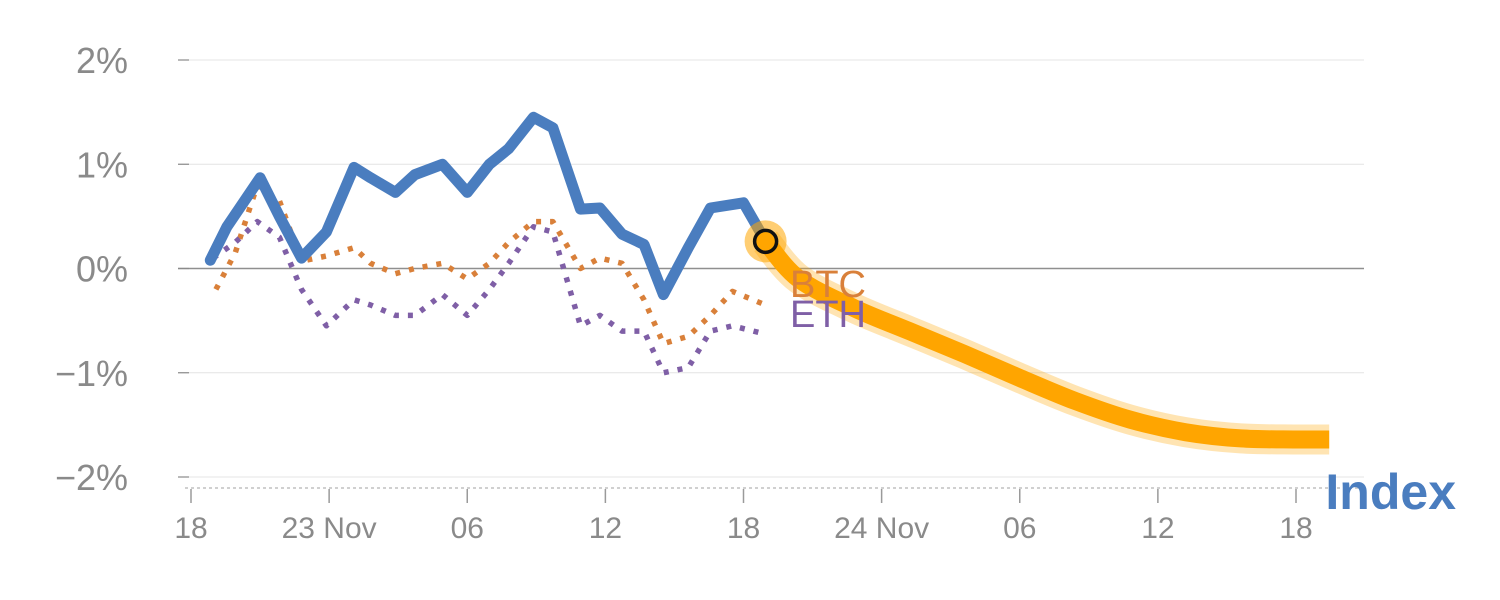  I want to click on x-tick-label: 23 Nov, so click(329, 528).